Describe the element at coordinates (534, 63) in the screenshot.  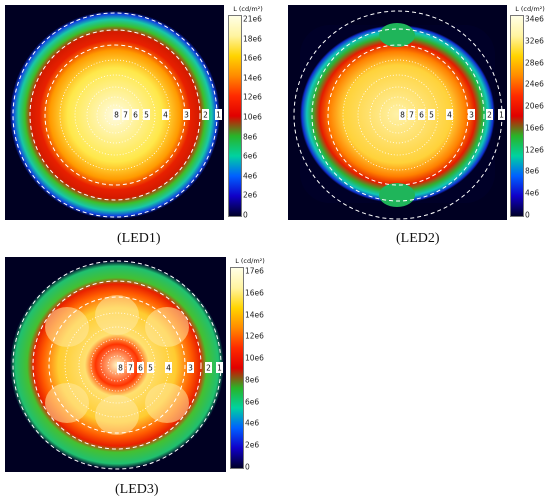
I see `colorbar-tick-label: 28e6` at that location.